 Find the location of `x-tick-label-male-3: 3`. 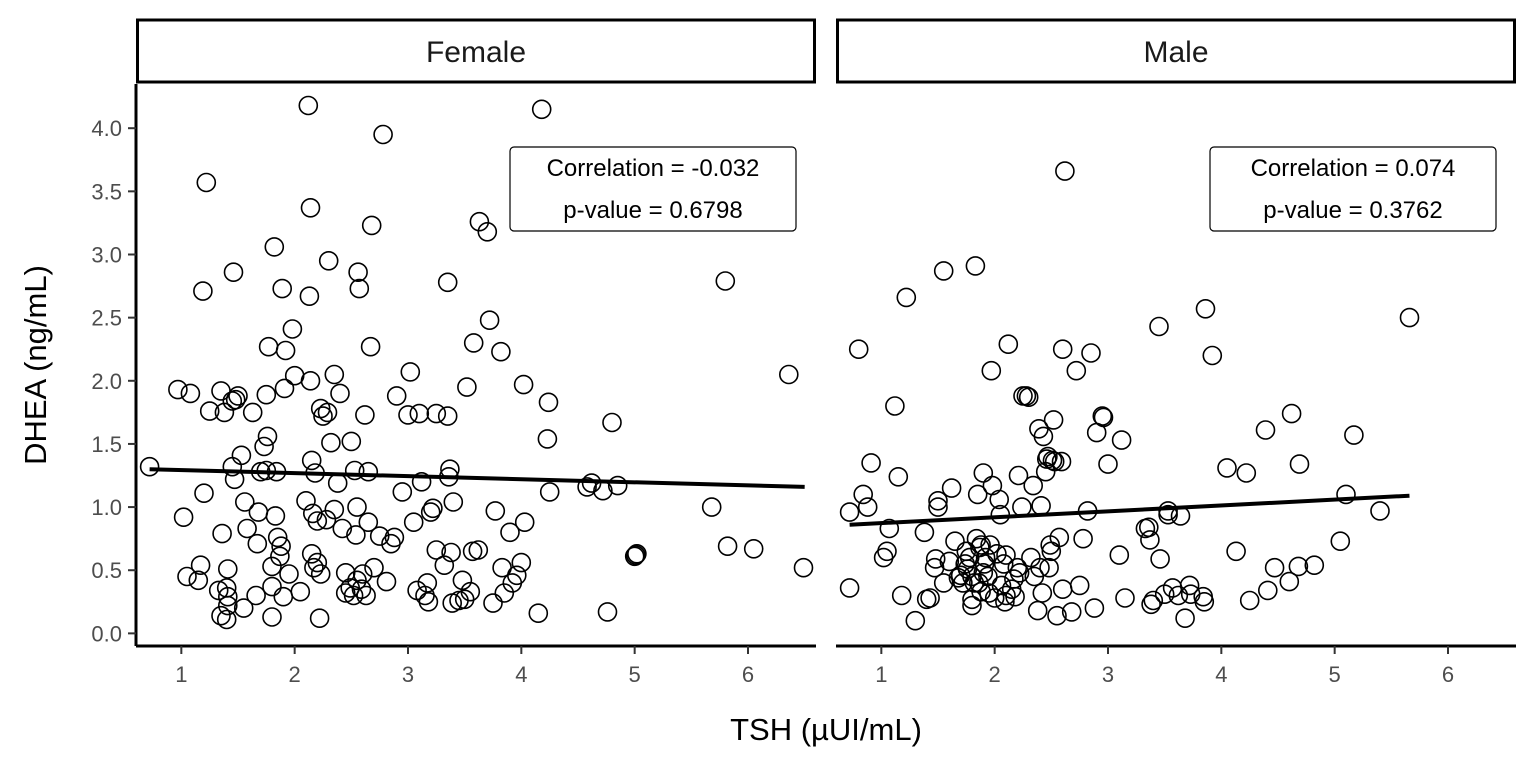

x-tick-label-male-3: 3 is located at coordinates (1108, 674).